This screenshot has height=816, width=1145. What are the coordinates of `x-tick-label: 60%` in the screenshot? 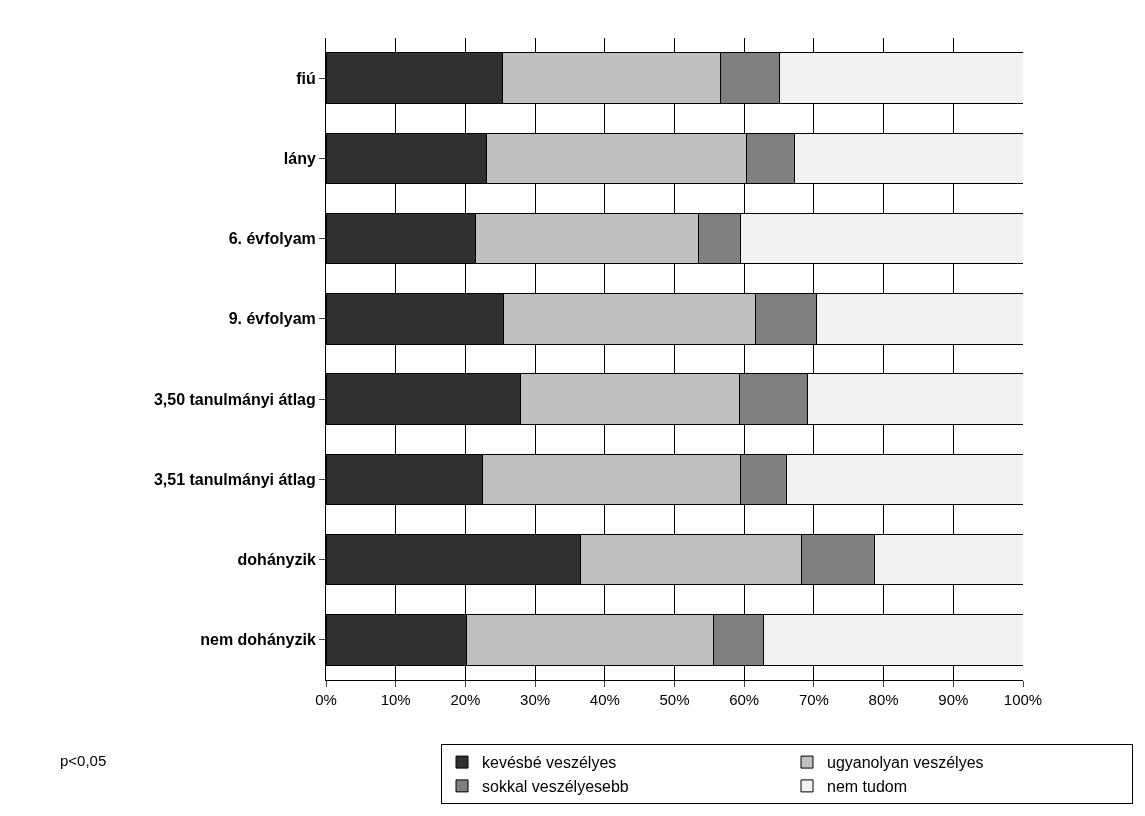 It's located at (744, 699).